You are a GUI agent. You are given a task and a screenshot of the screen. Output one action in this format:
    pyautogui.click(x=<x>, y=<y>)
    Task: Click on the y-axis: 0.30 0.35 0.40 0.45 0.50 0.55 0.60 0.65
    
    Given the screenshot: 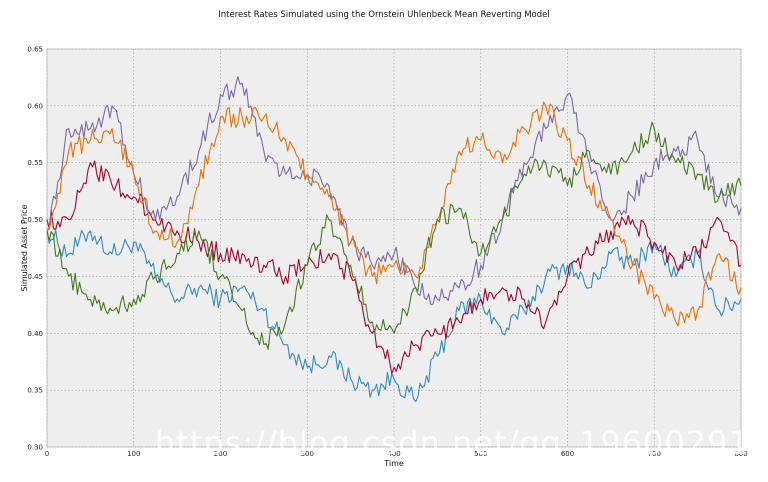 What is the action you would take?
    pyautogui.click(x=35, y=249)
    